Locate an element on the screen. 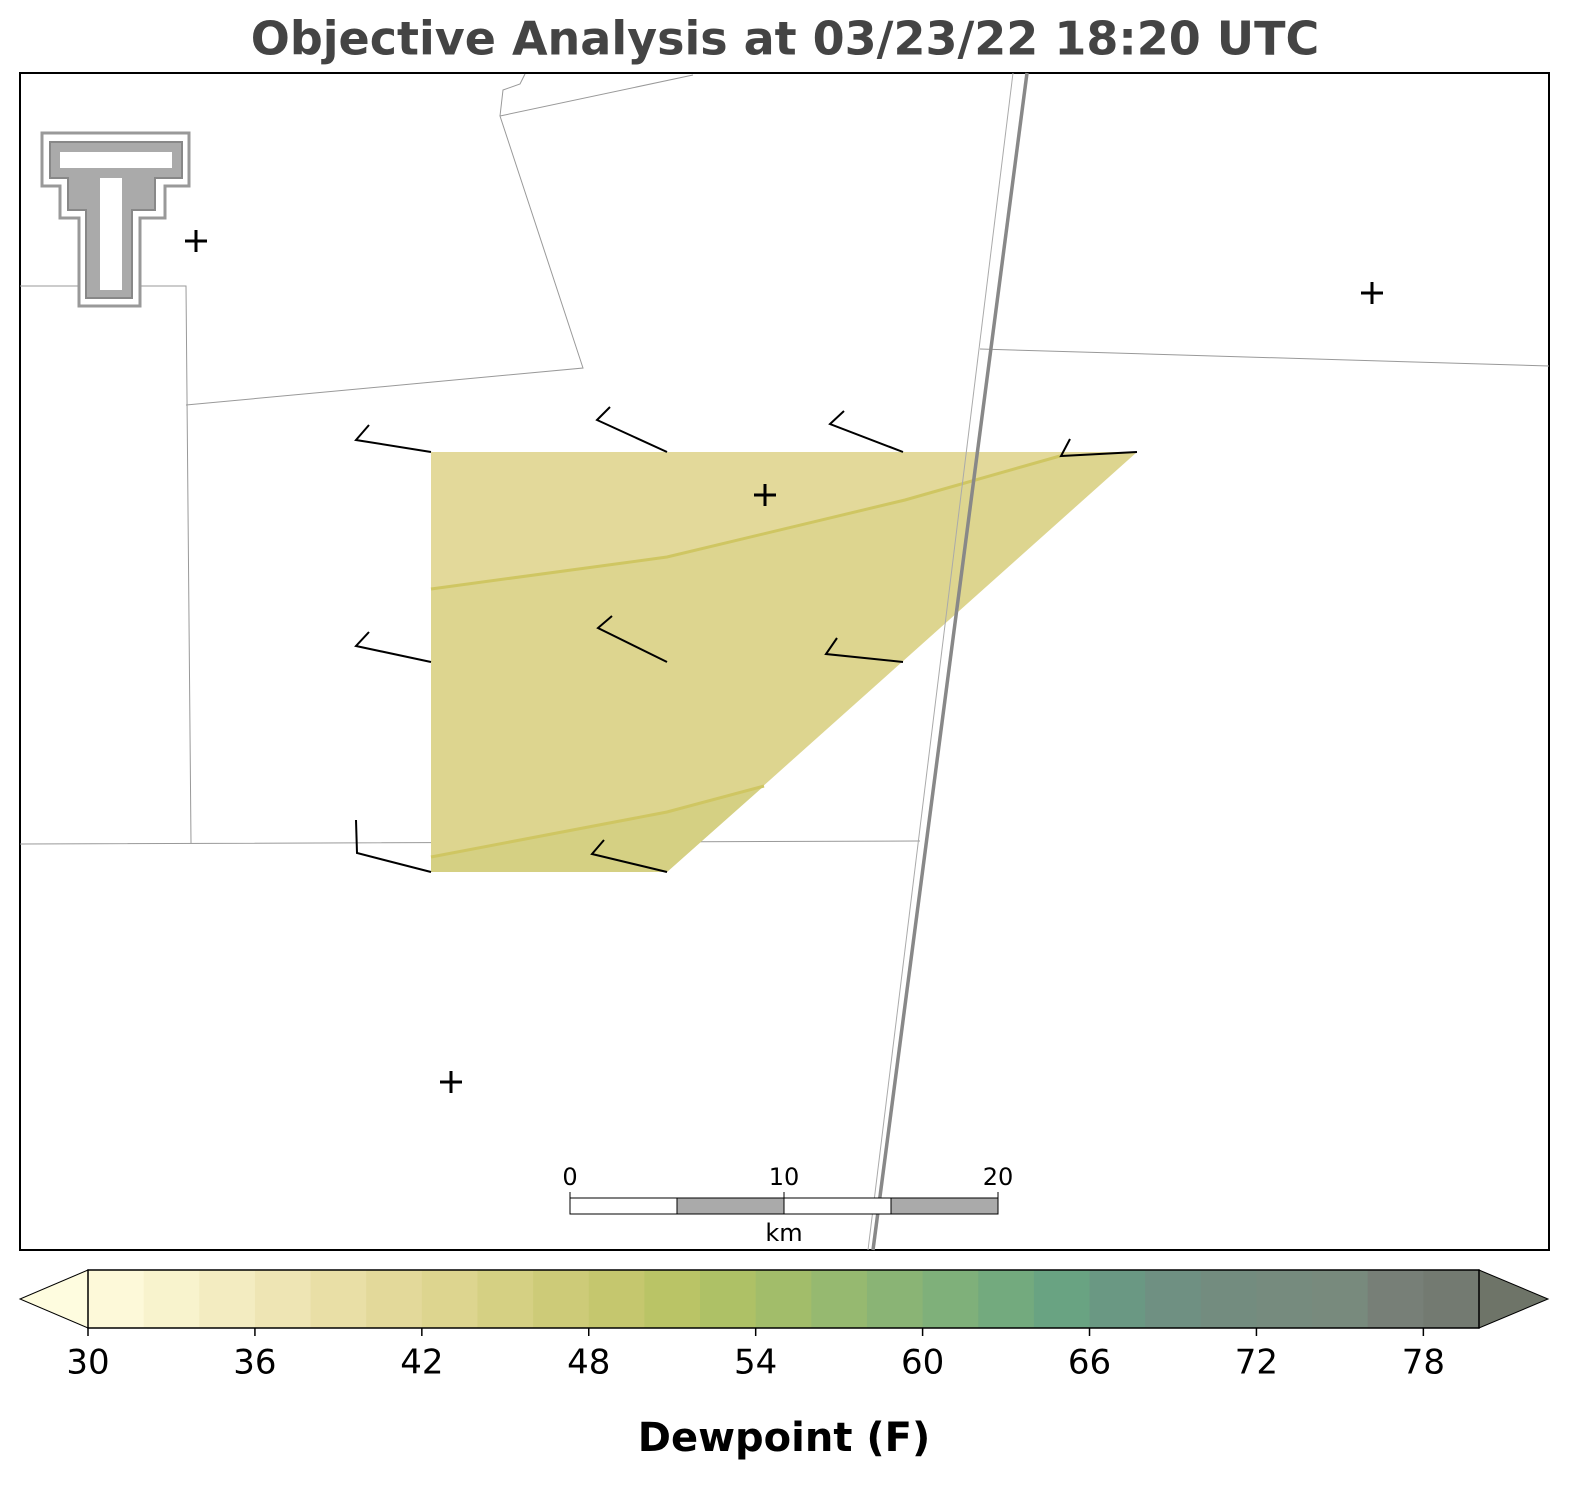  scale-tick-label: 10 is located at coordinates (784, 1177).